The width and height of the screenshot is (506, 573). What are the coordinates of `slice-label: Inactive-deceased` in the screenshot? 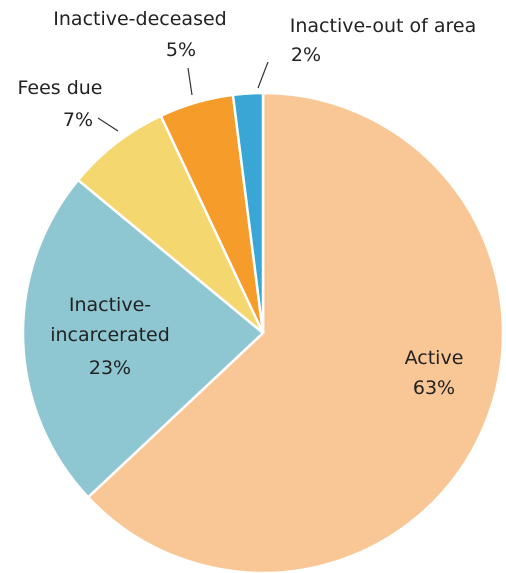 It's located at (140, 19).